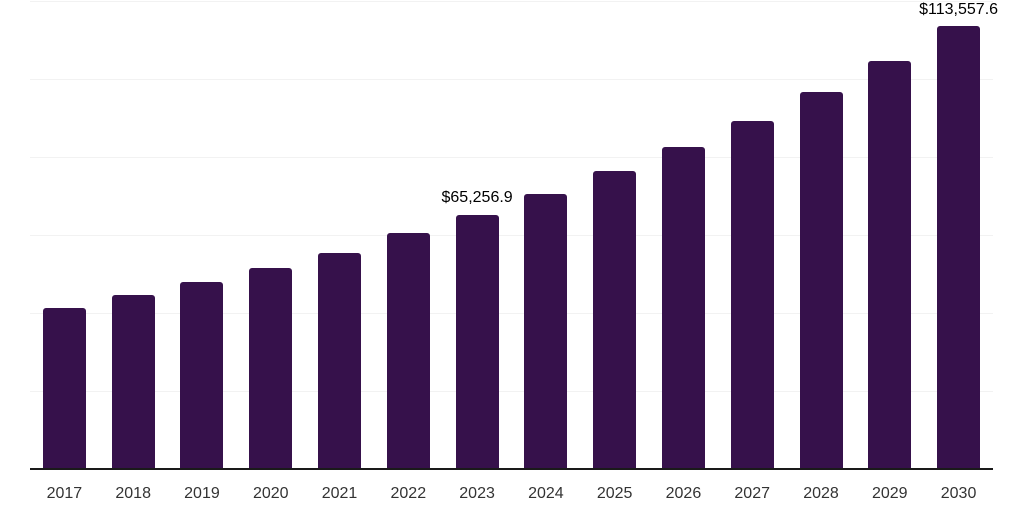  What do you see at coordinates (614, 493) in the screenshot?
I see `x-tick-label-2025: 2025` at bounding box center [614, 493].